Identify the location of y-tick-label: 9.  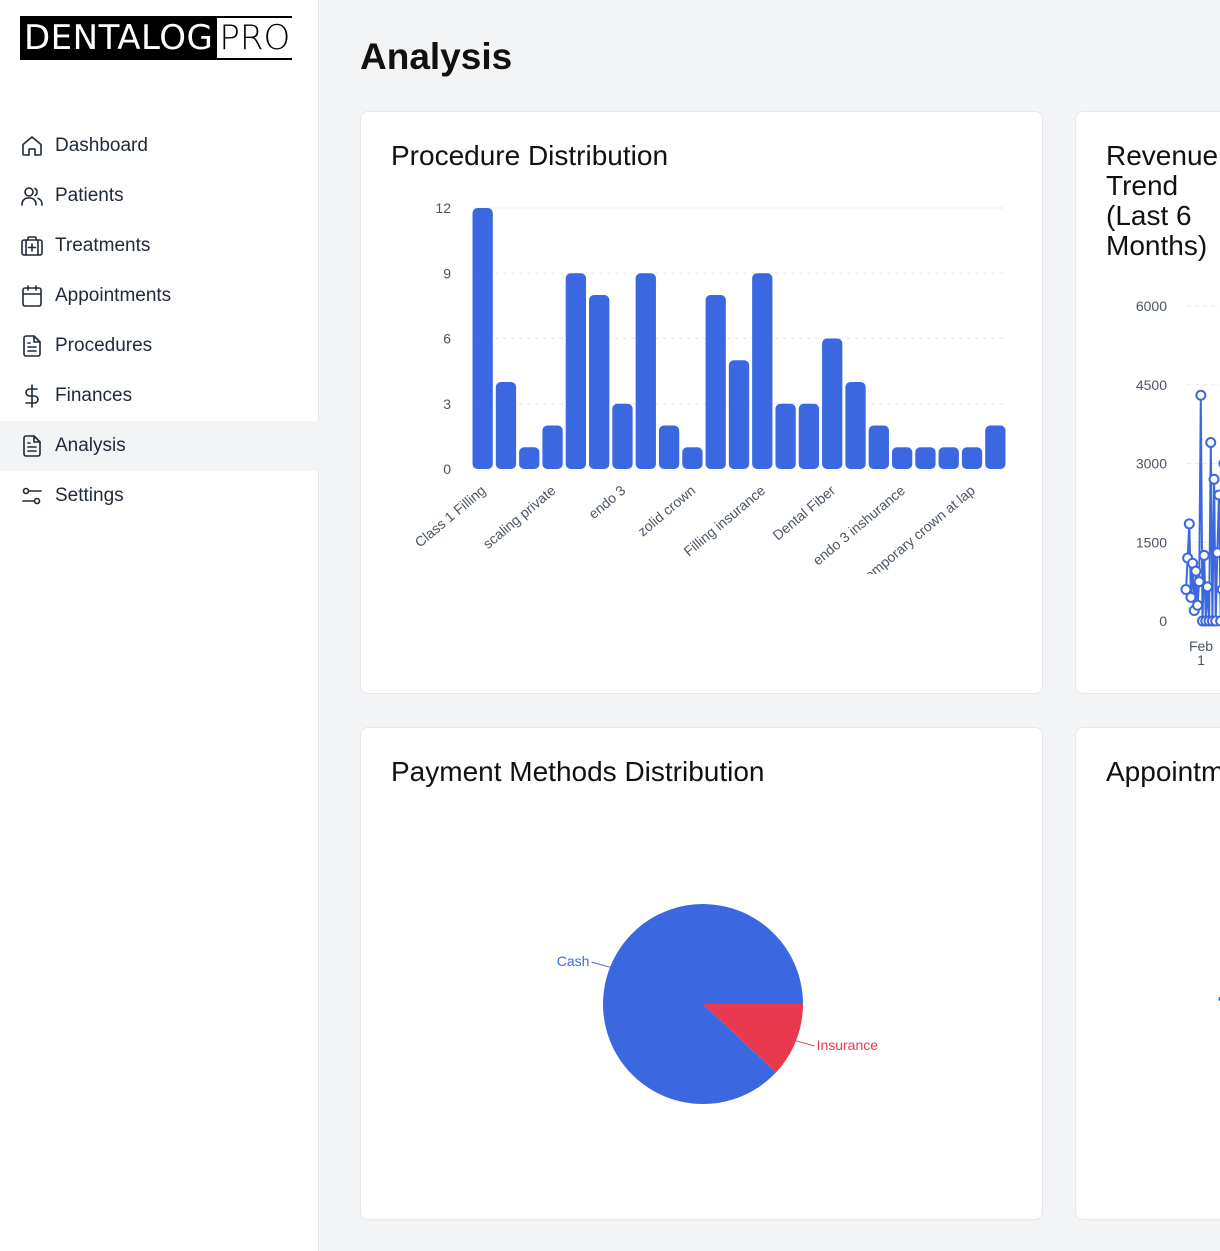
(447, 273).